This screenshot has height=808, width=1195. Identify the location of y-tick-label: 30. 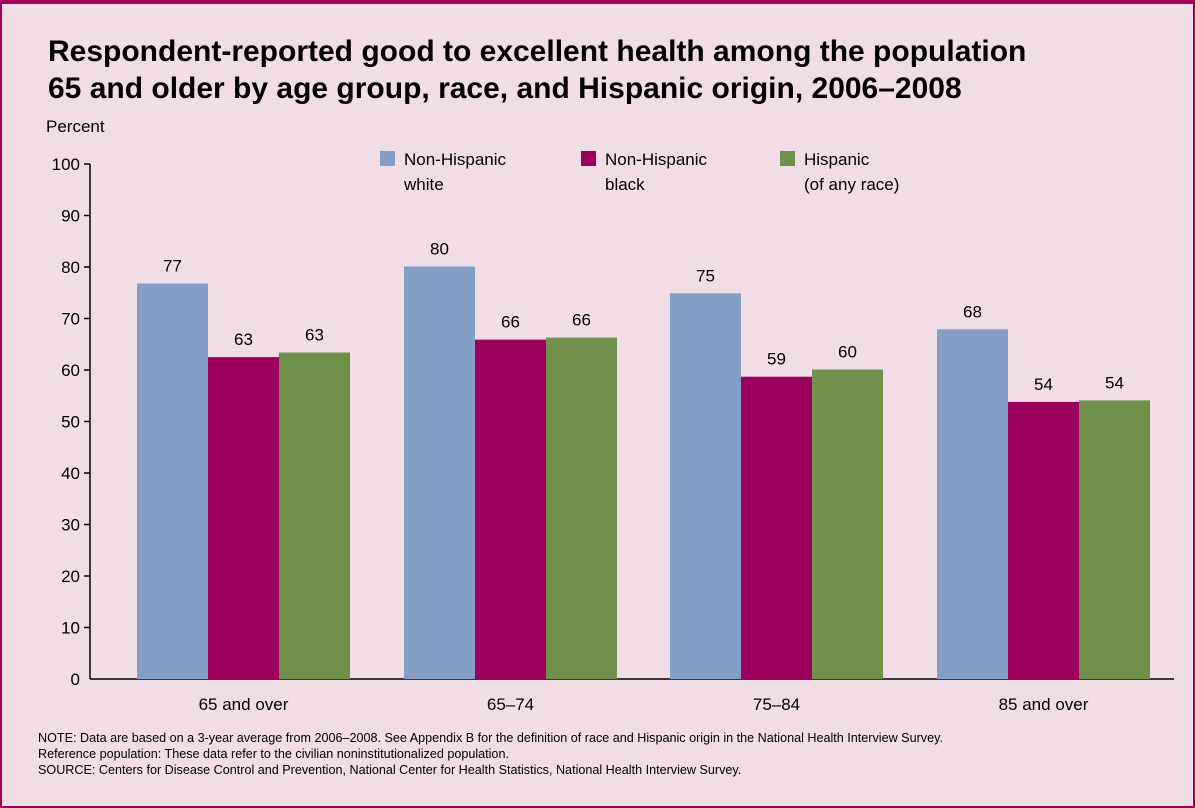
(70, 525).